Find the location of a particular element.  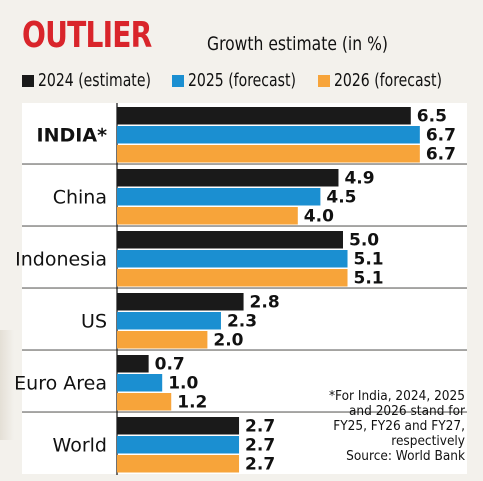

category-label: China is located at coordinates (80, 198).